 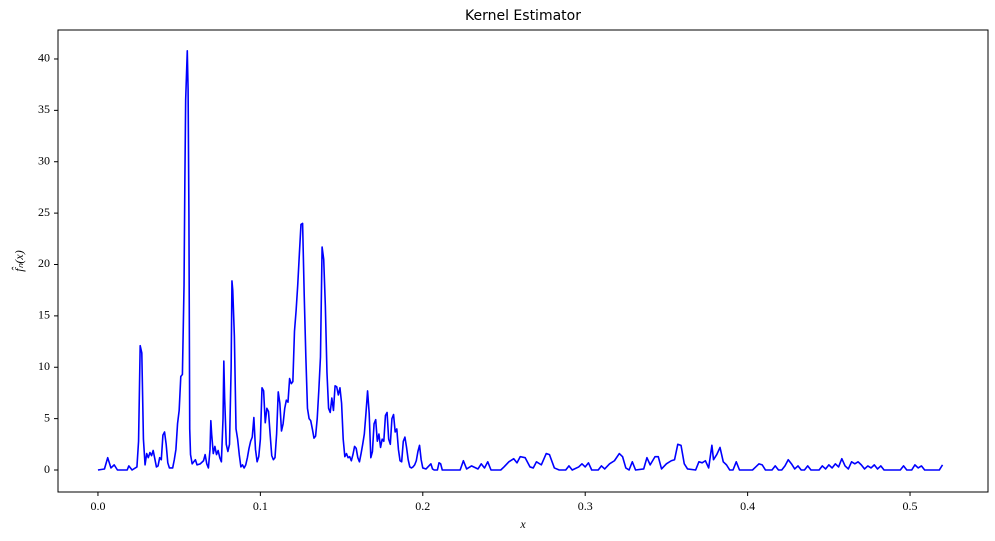 What do you see at coordinates (522, 524) in the screenshot?
I see `x-axis-label: x` at bounding box center [522, 524].